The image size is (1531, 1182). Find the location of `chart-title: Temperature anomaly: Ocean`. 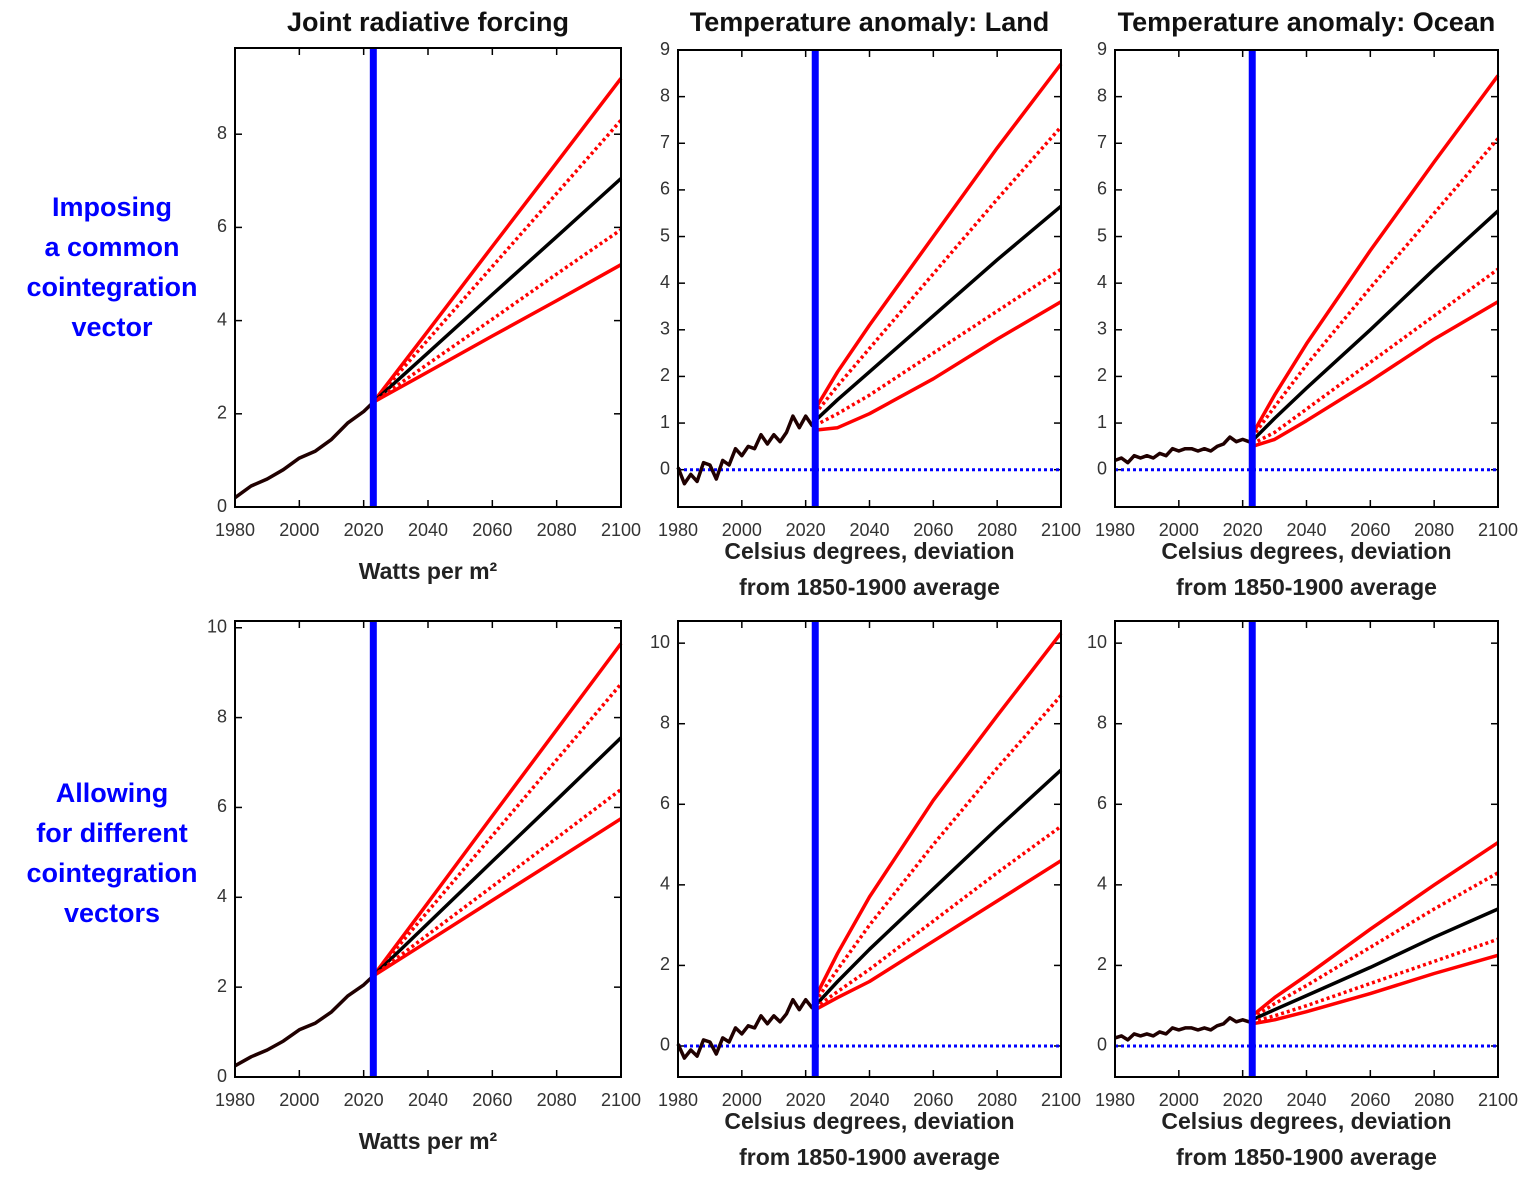

chart-title: Temperature anomaly: Ocean is located at coordinates (1307, 22).